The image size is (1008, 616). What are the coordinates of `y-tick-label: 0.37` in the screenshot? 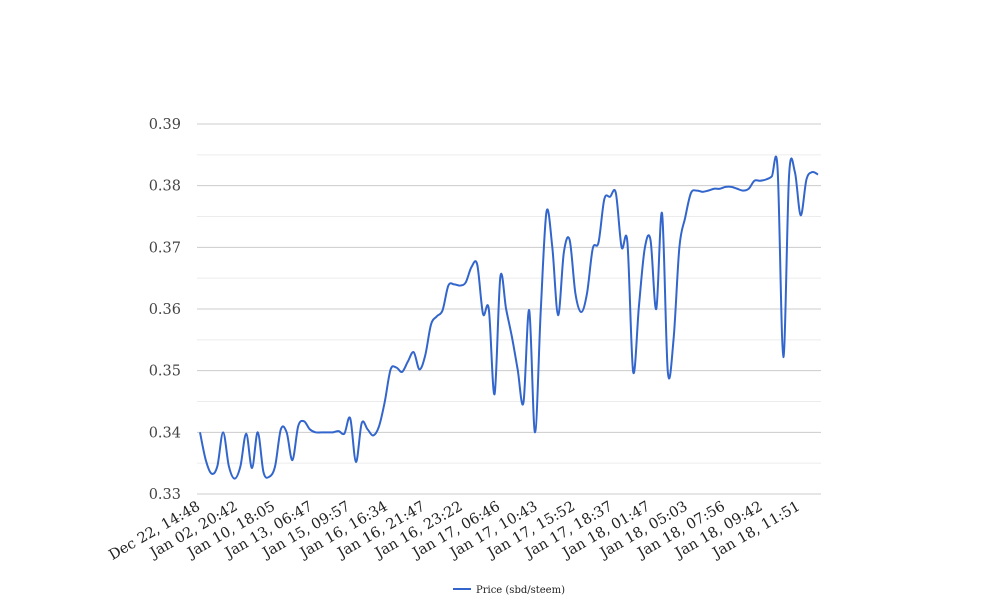 It's located at (165, 248).